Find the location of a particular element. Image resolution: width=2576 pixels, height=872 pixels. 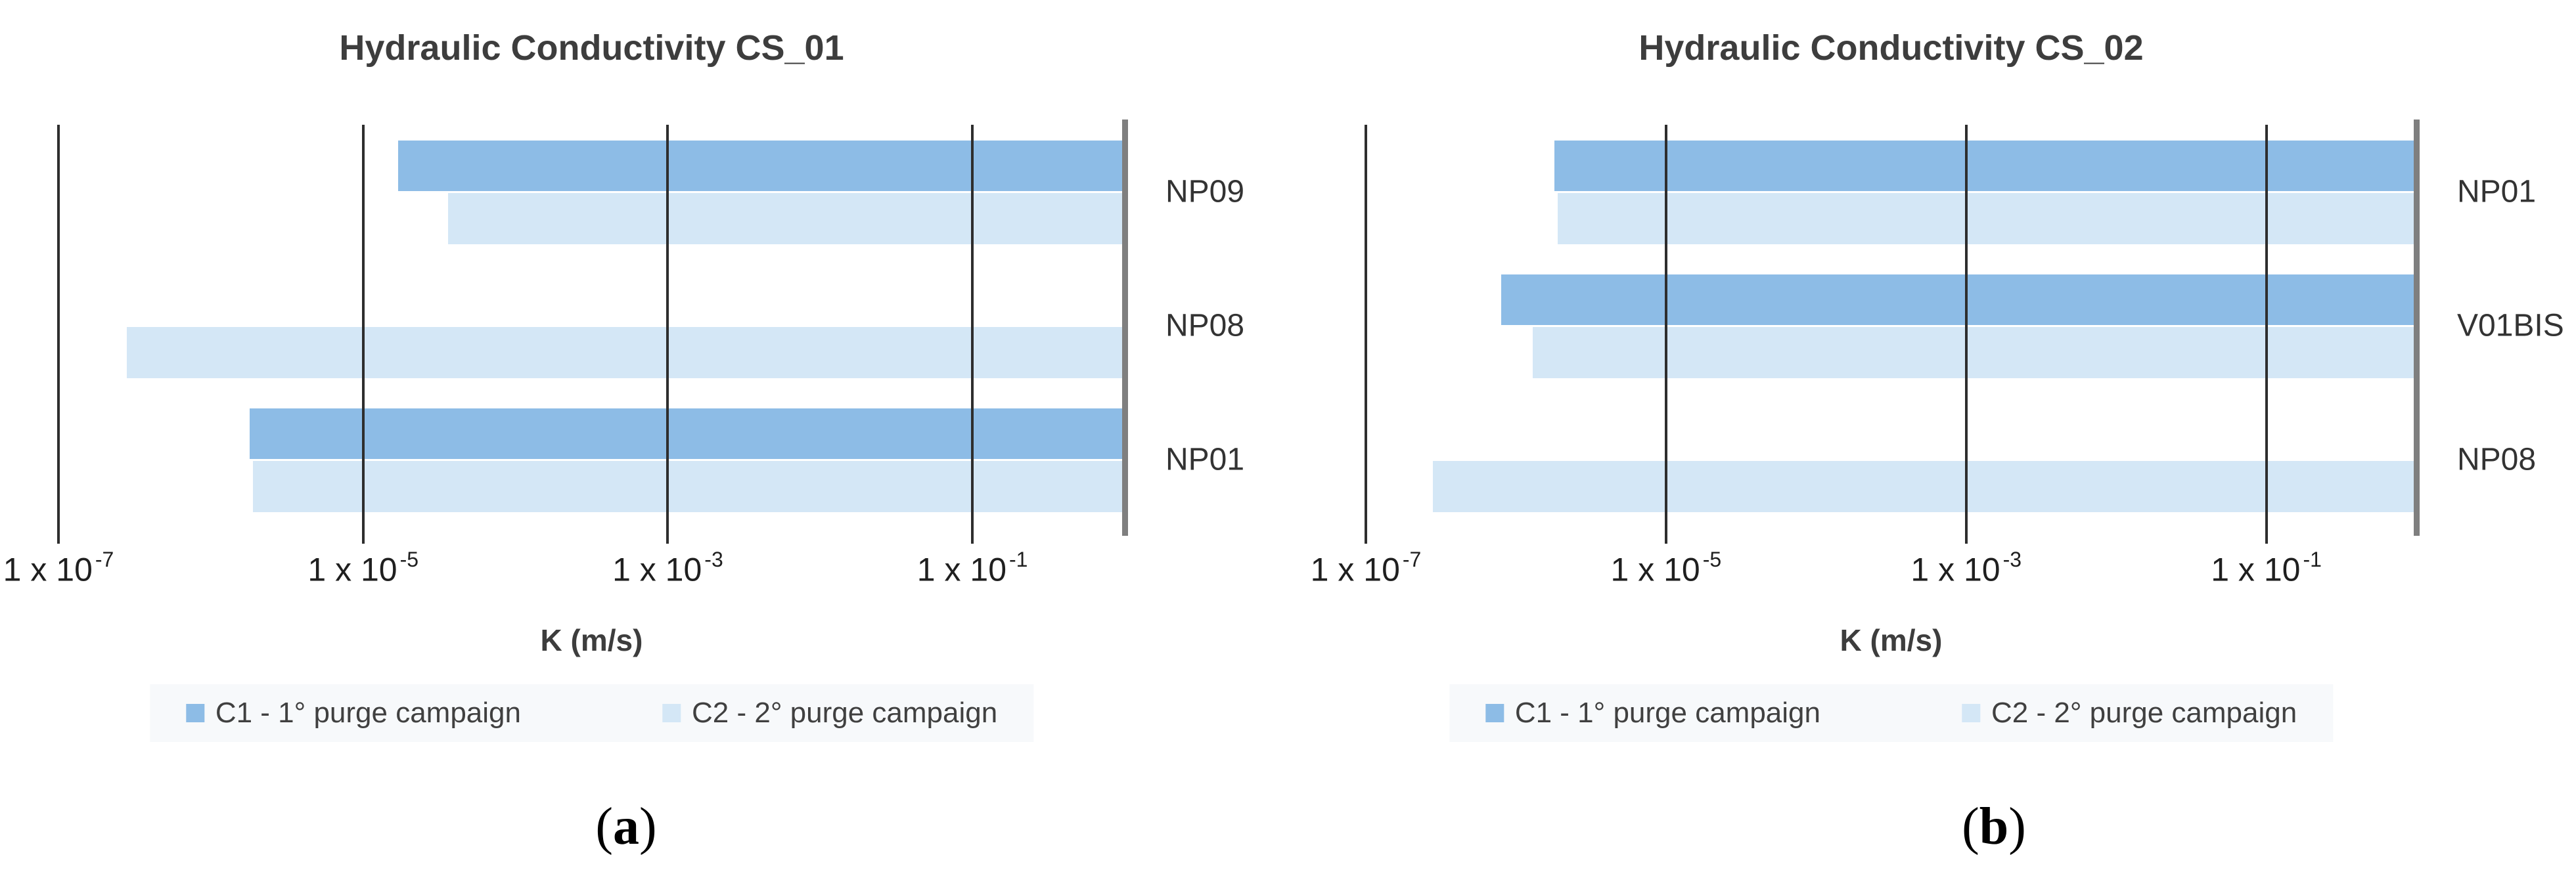

category-label: V01BIS is located at coordinates (2510, 325).